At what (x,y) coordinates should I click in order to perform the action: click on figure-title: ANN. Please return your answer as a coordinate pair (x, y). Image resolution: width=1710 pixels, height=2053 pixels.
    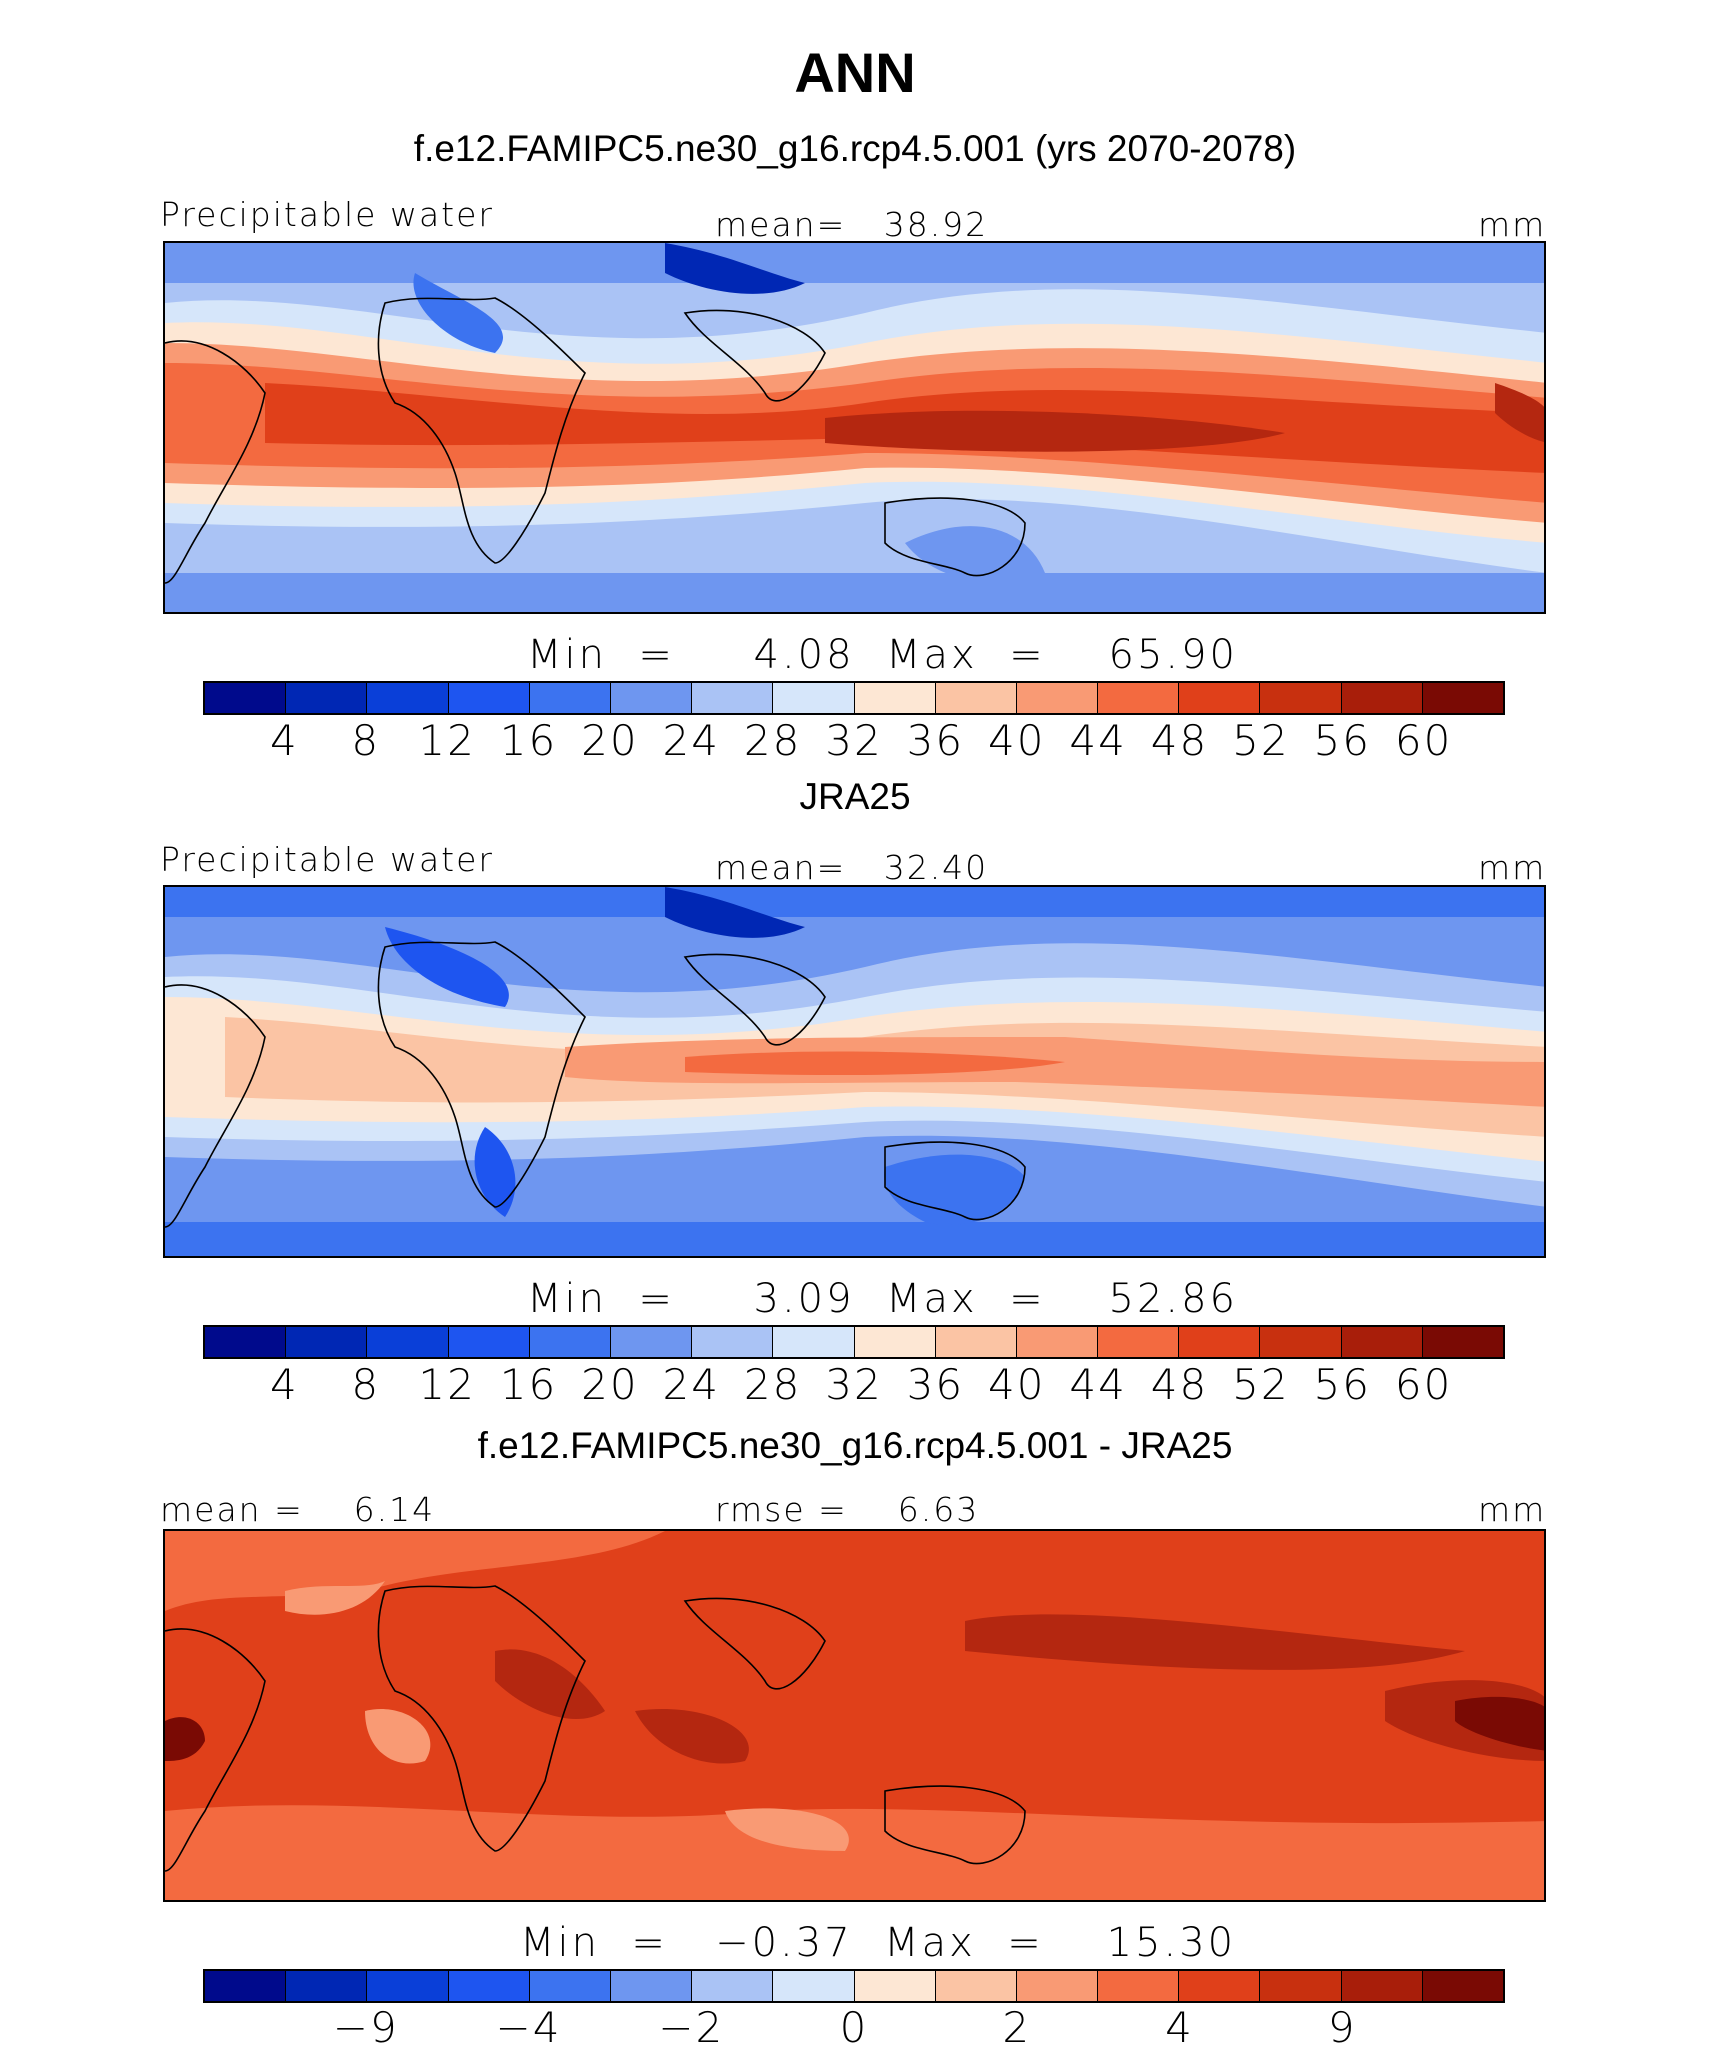
    Looking at the image, I should click on (855, 72).